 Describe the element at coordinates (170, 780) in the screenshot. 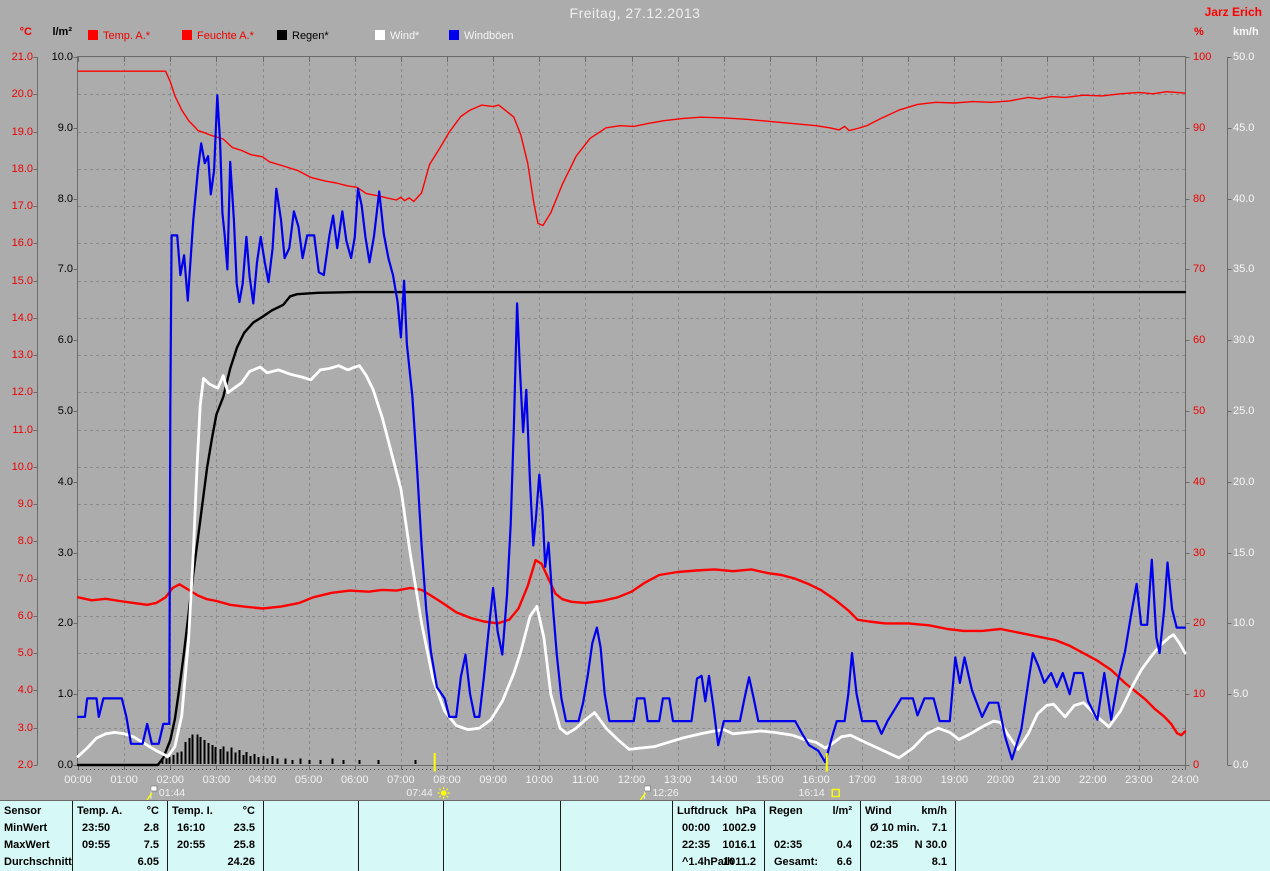

I see `time-label: 02:00` at that location.